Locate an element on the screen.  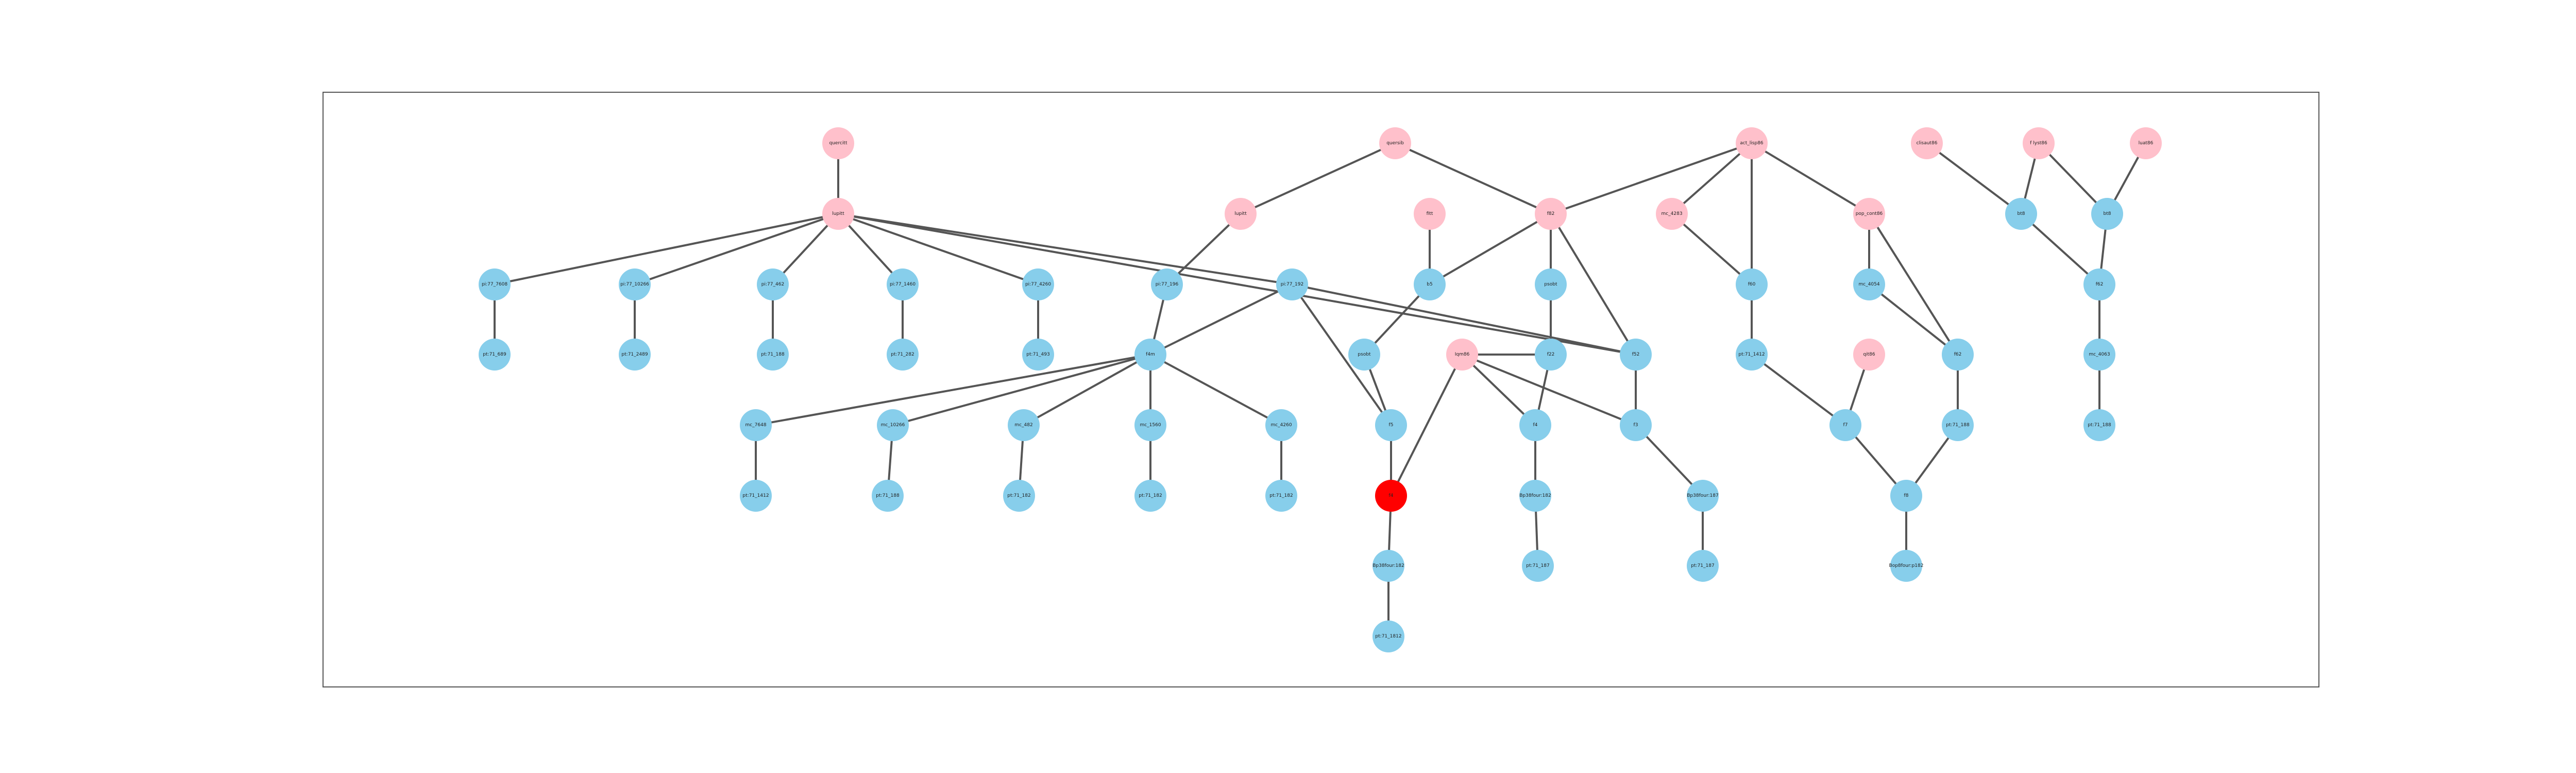
graph-node: pi:77_462 is located at coordinates (773, 284).